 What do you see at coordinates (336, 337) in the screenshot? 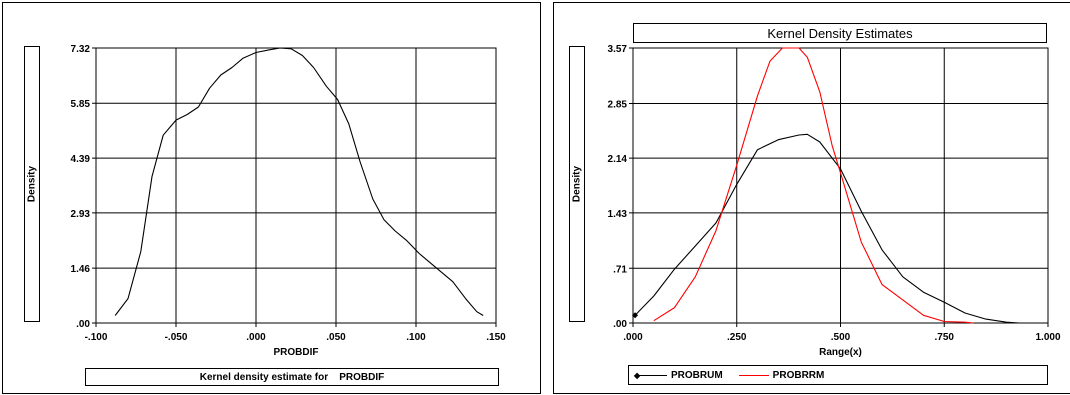
I see `x-tick-label: .050` at bounding box center [336, 337].